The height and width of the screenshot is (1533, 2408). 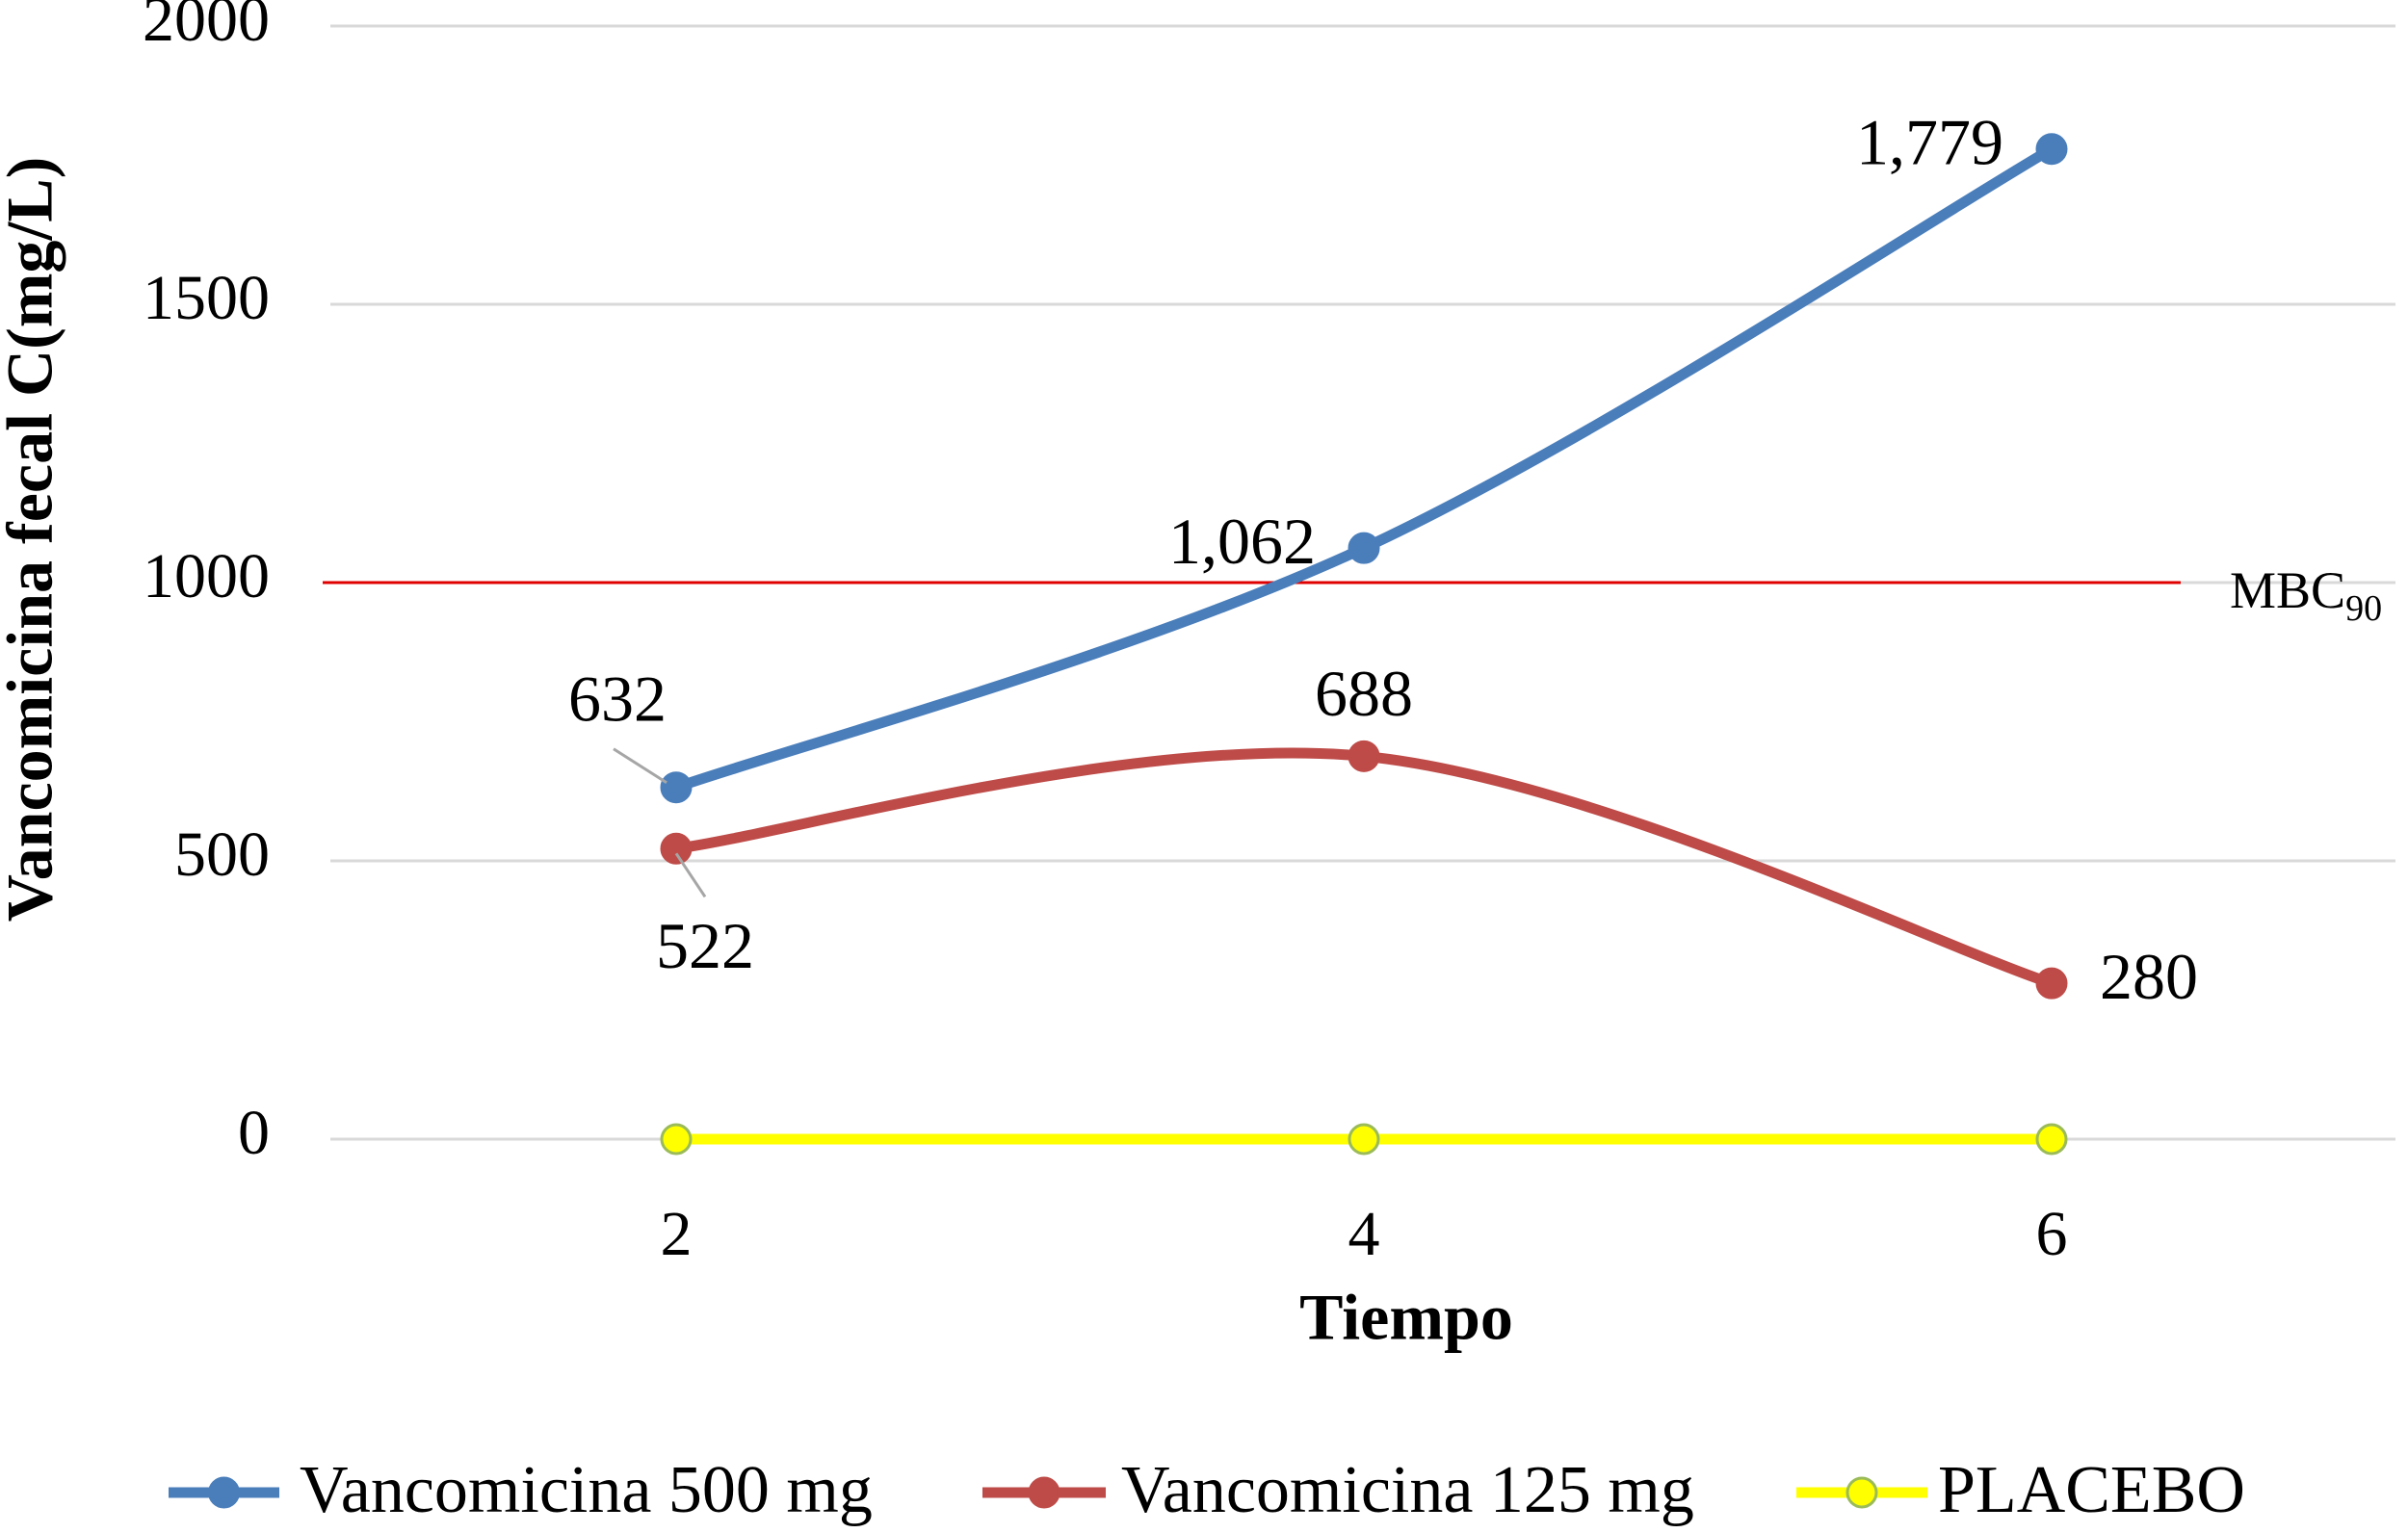 What do you see at coordinates (586, 1490) in the screenshot?
I see `legend-label: Vancomicina 500 mg` at bounding box center [586, 1490].